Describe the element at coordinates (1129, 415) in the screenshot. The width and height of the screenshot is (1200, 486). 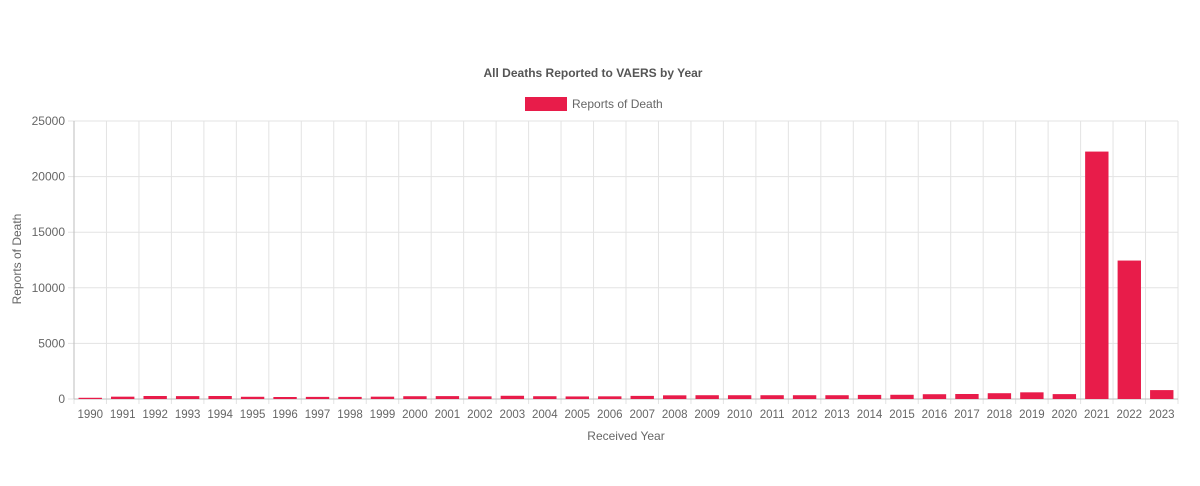
I see `x-tick-label: 2022` at that location.